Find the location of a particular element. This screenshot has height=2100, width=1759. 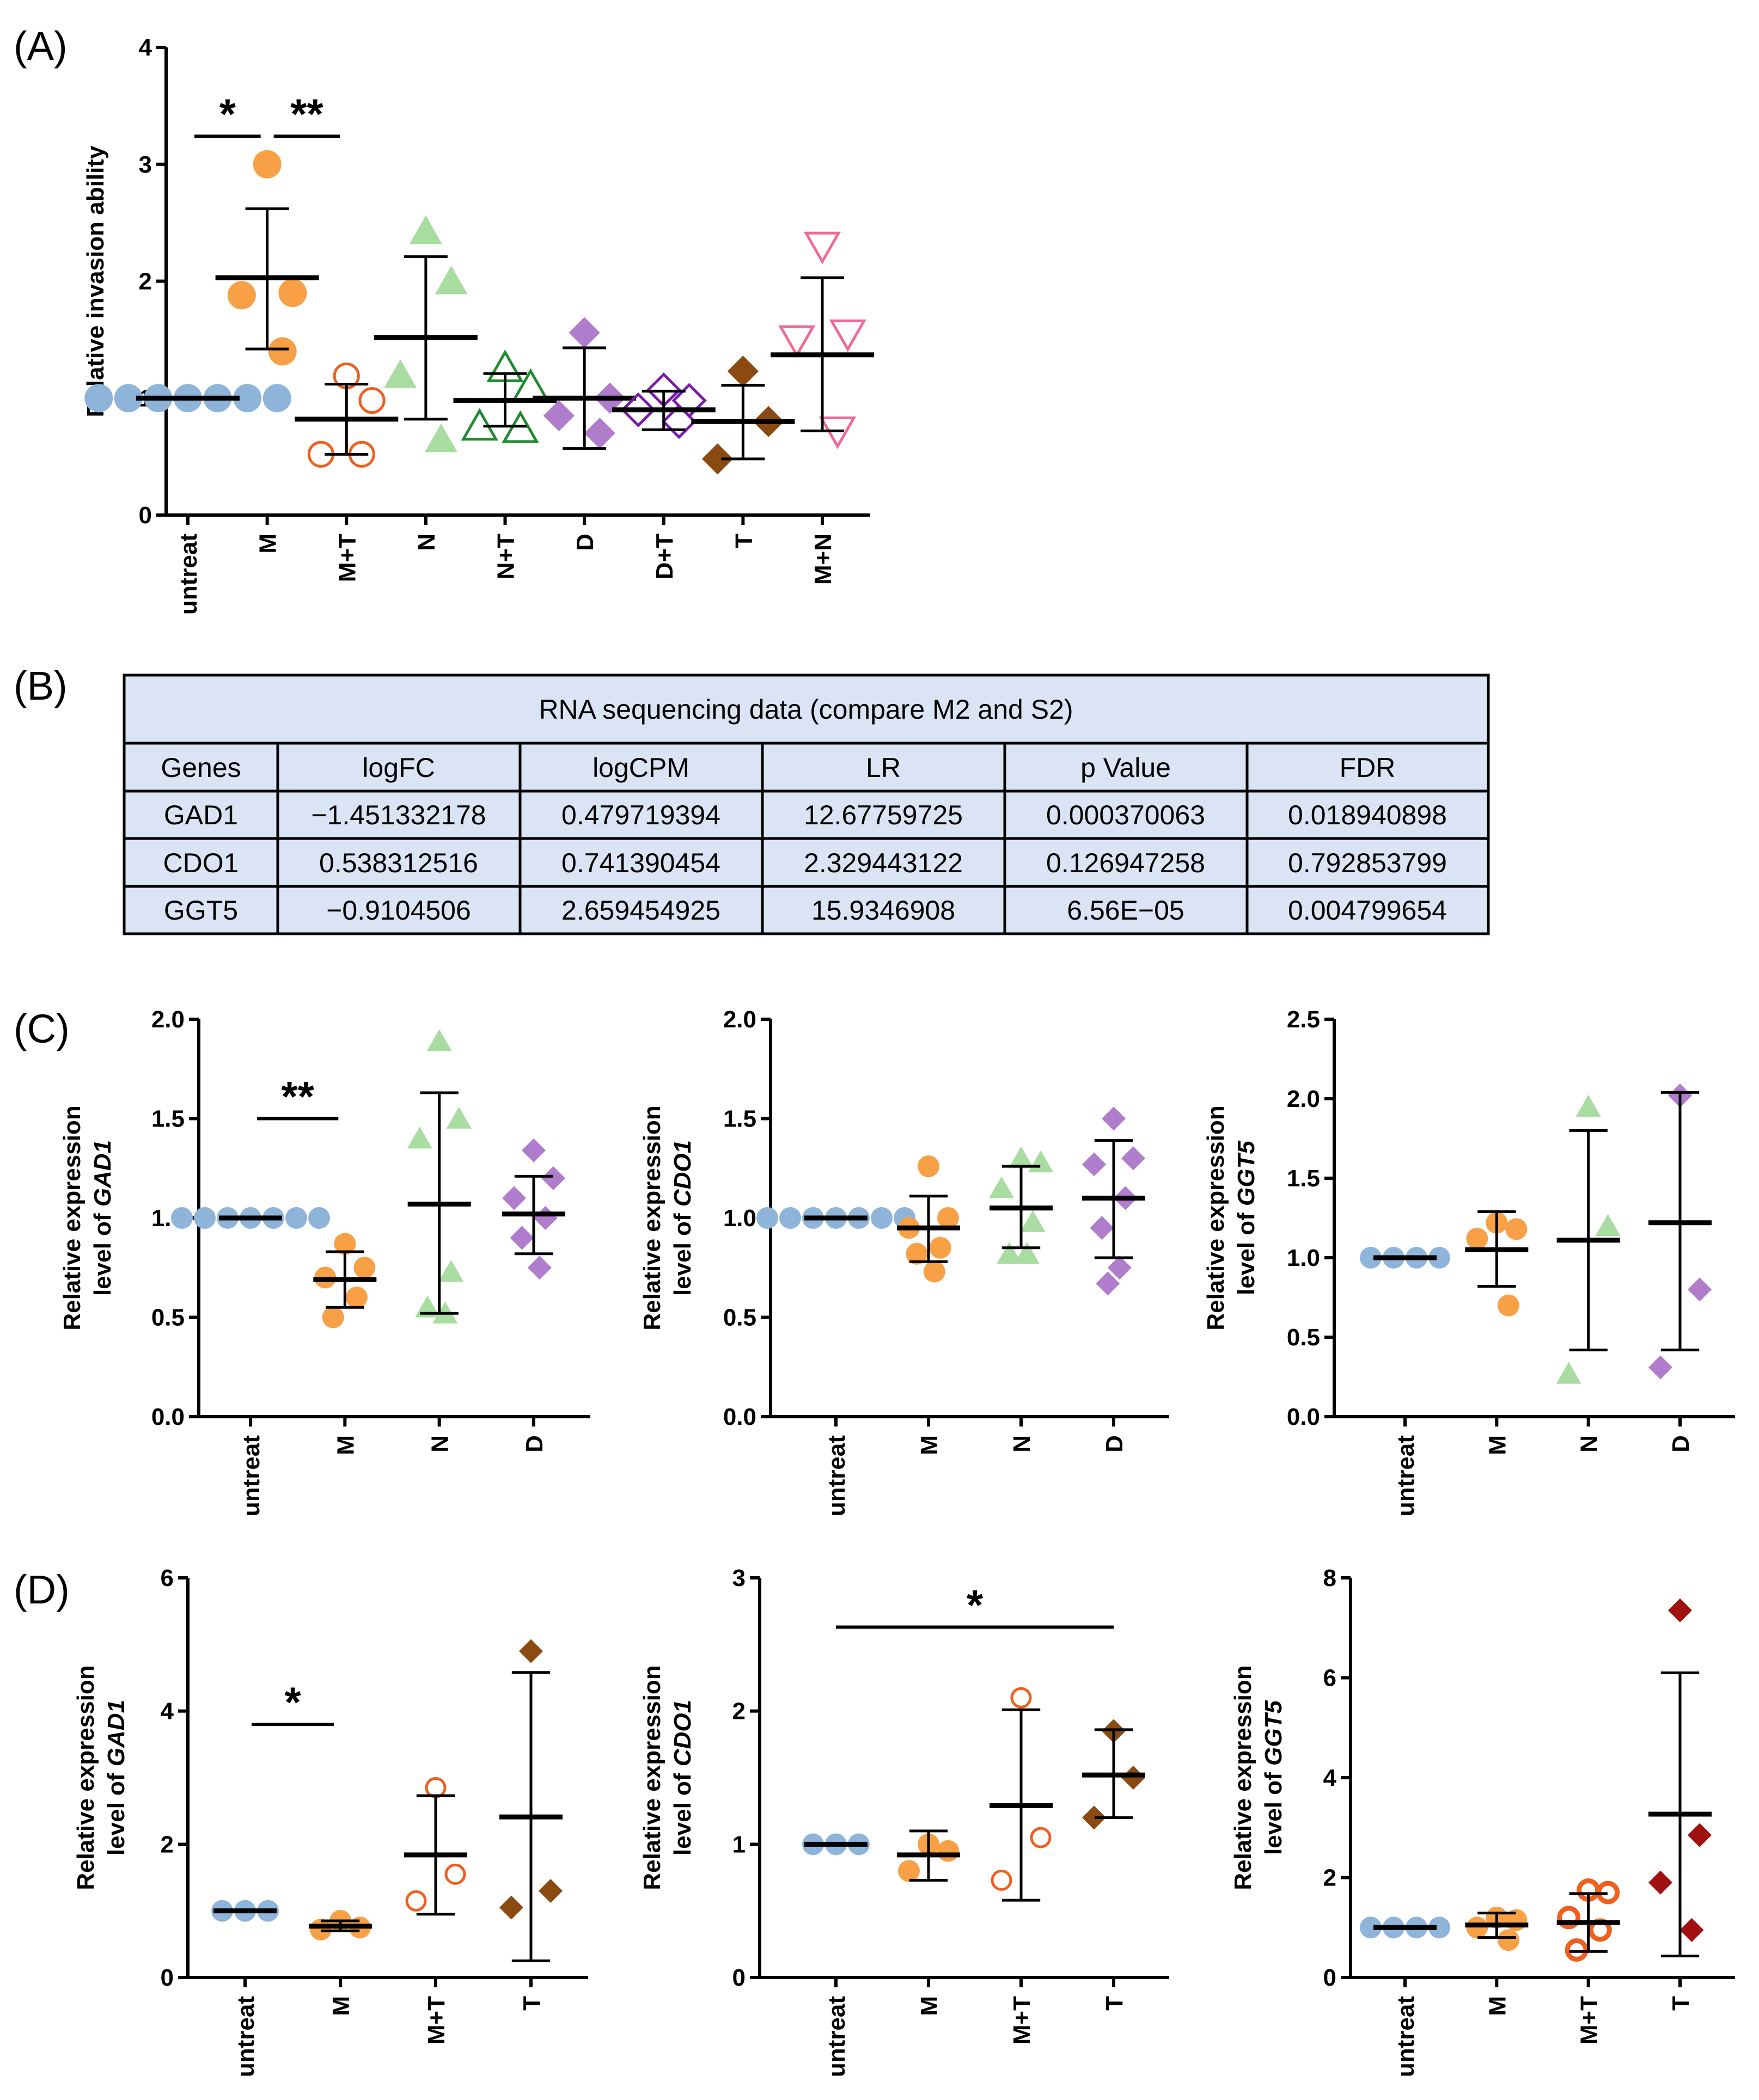

y-tick-label: 0.0 is located at coordinates (168, 1417).